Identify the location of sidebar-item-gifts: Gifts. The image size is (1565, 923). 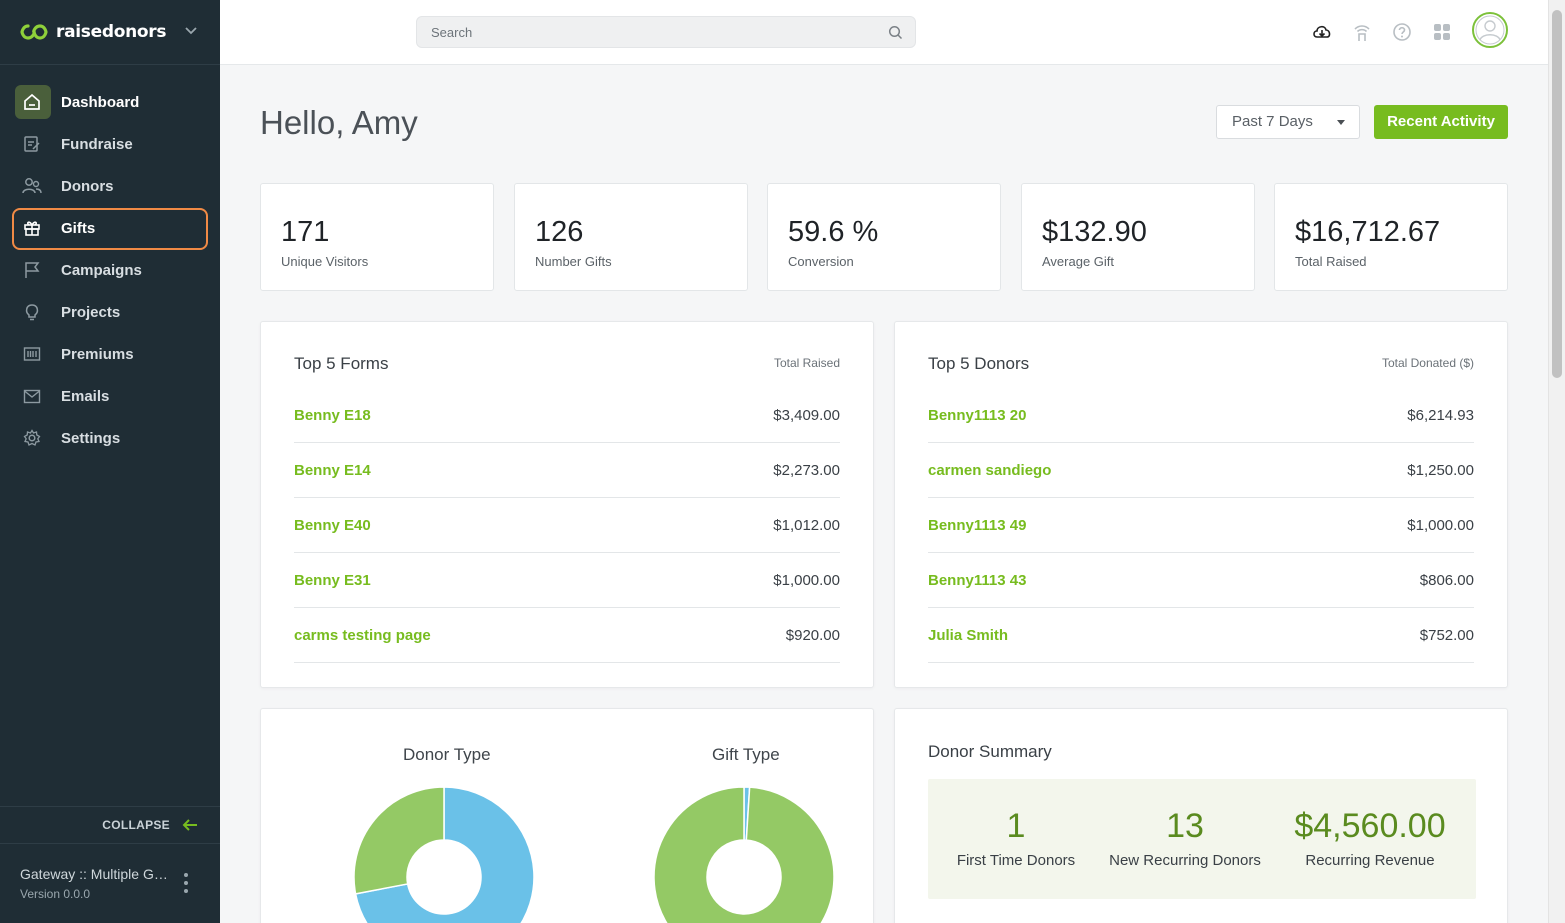
(110, 228).